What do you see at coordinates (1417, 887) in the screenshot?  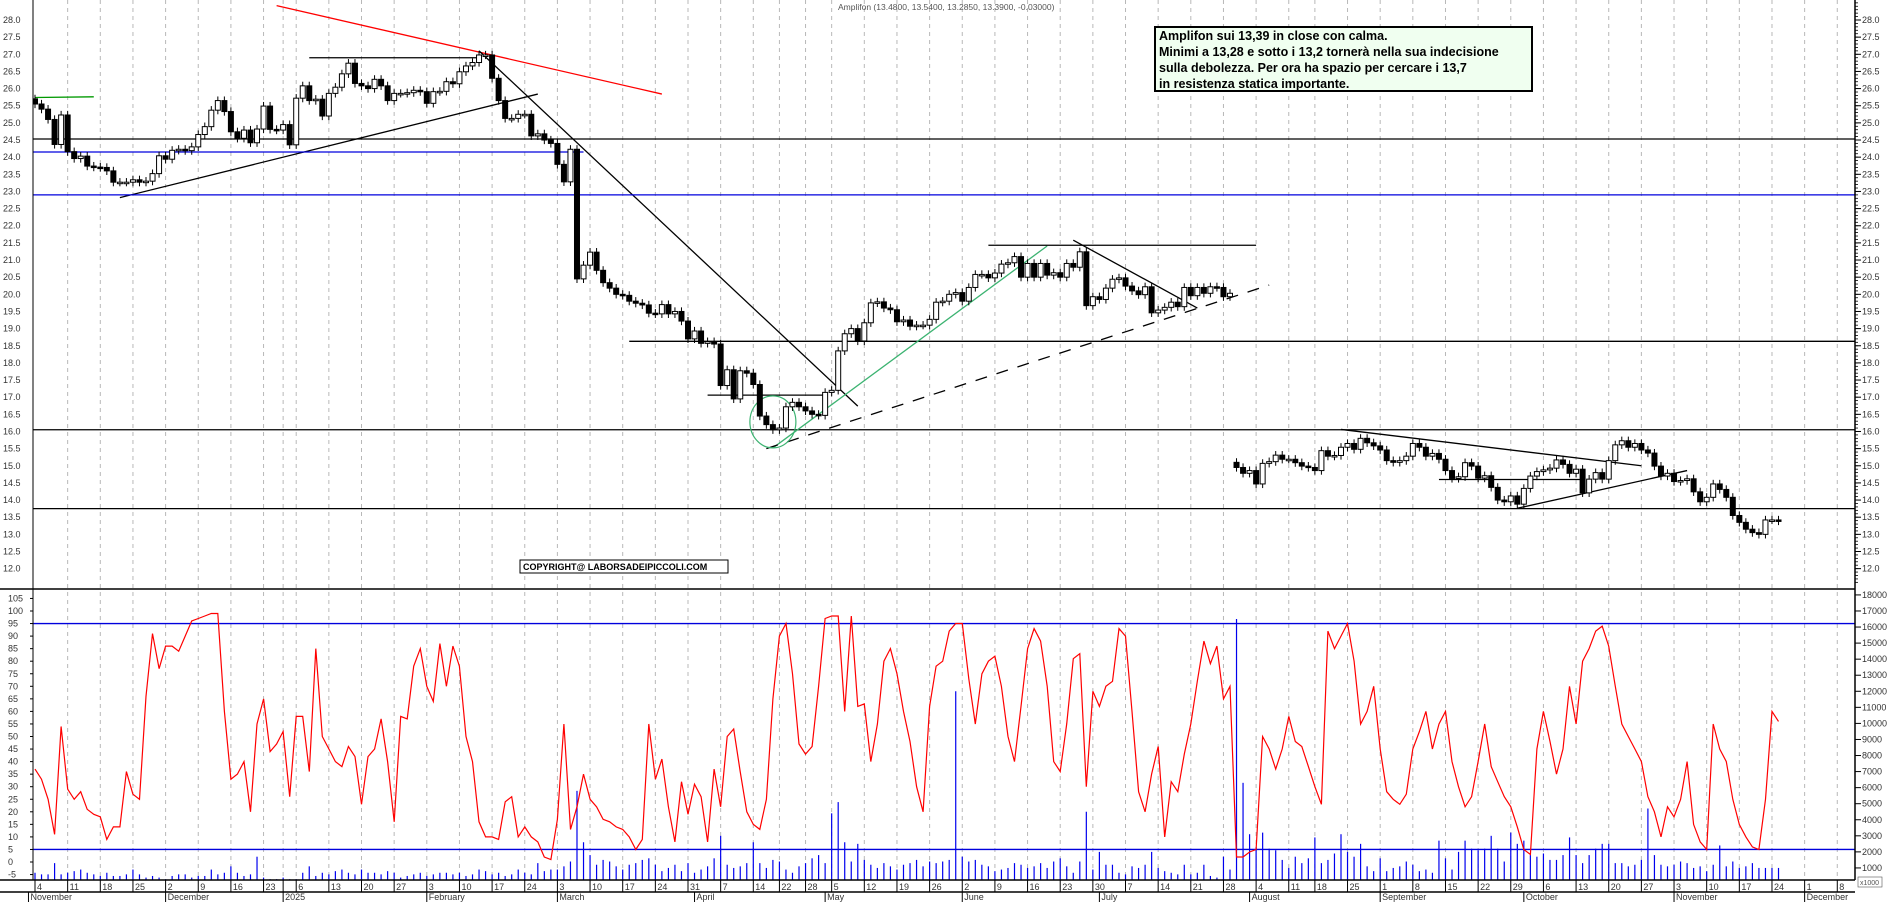 I see `x-day-label: 8` at bounding box center [1417, 887].